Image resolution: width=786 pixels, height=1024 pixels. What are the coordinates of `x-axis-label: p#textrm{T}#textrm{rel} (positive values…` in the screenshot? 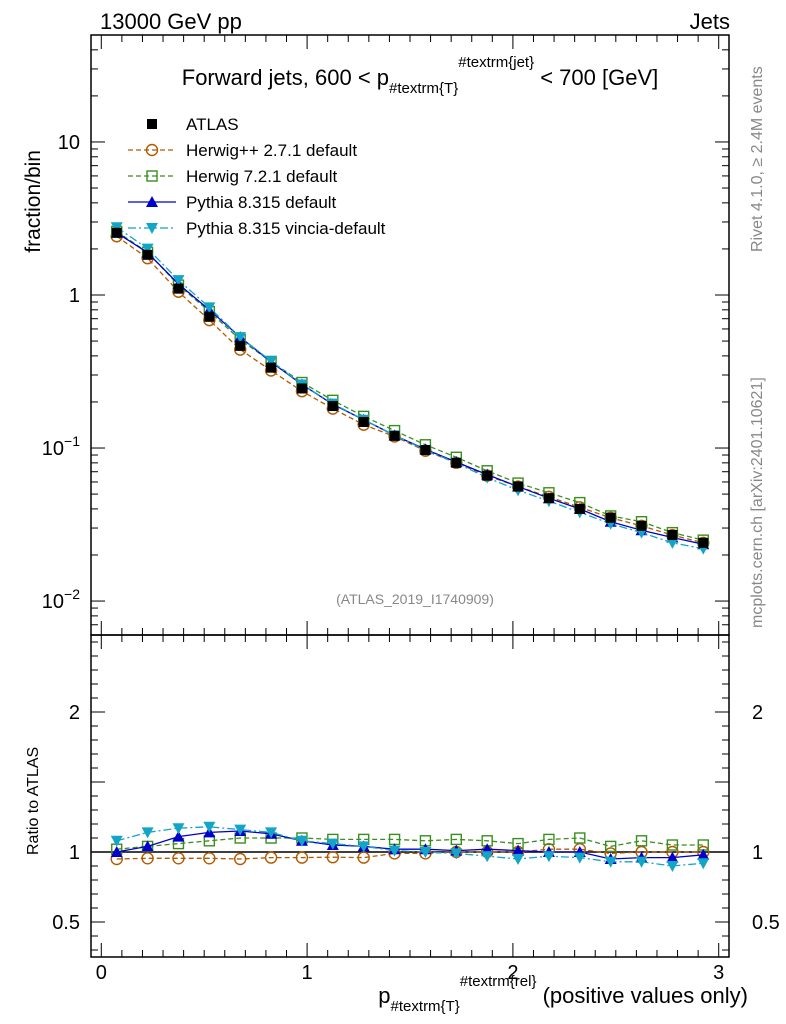 It's located at (563, 994).